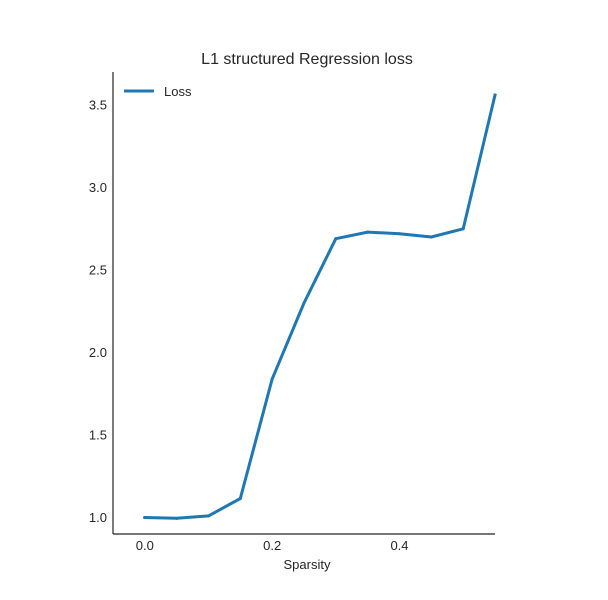 The image size is (608, 600). I want to click on legend-label-loss: Loss, so click(178, 91).